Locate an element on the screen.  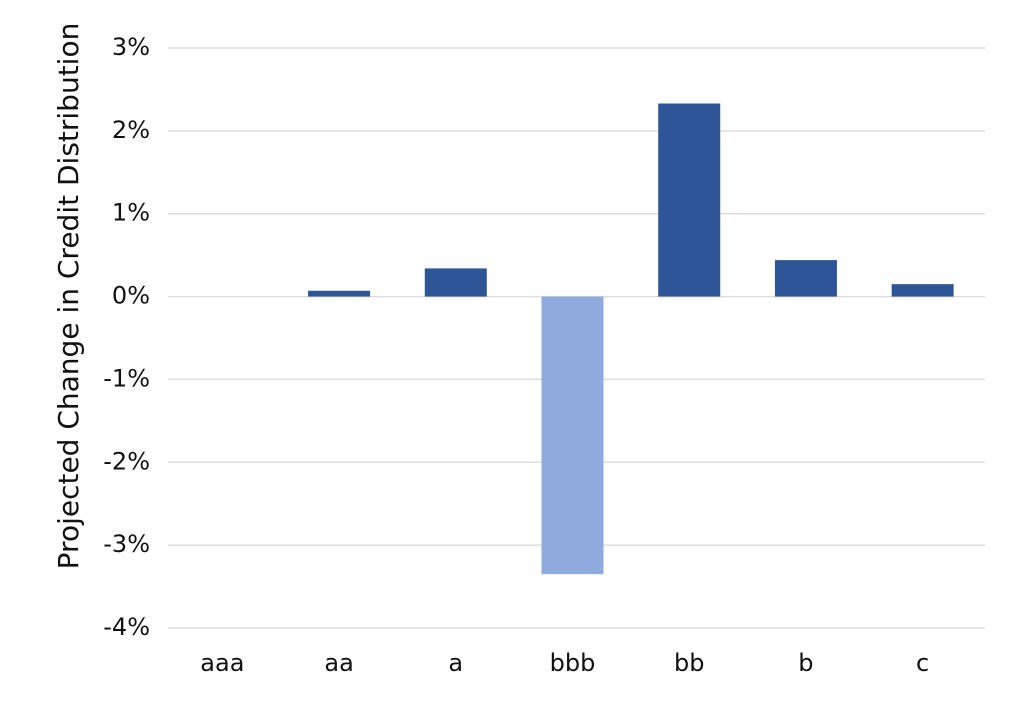
x-tick-label: bb is located at coordinates (689, 663).